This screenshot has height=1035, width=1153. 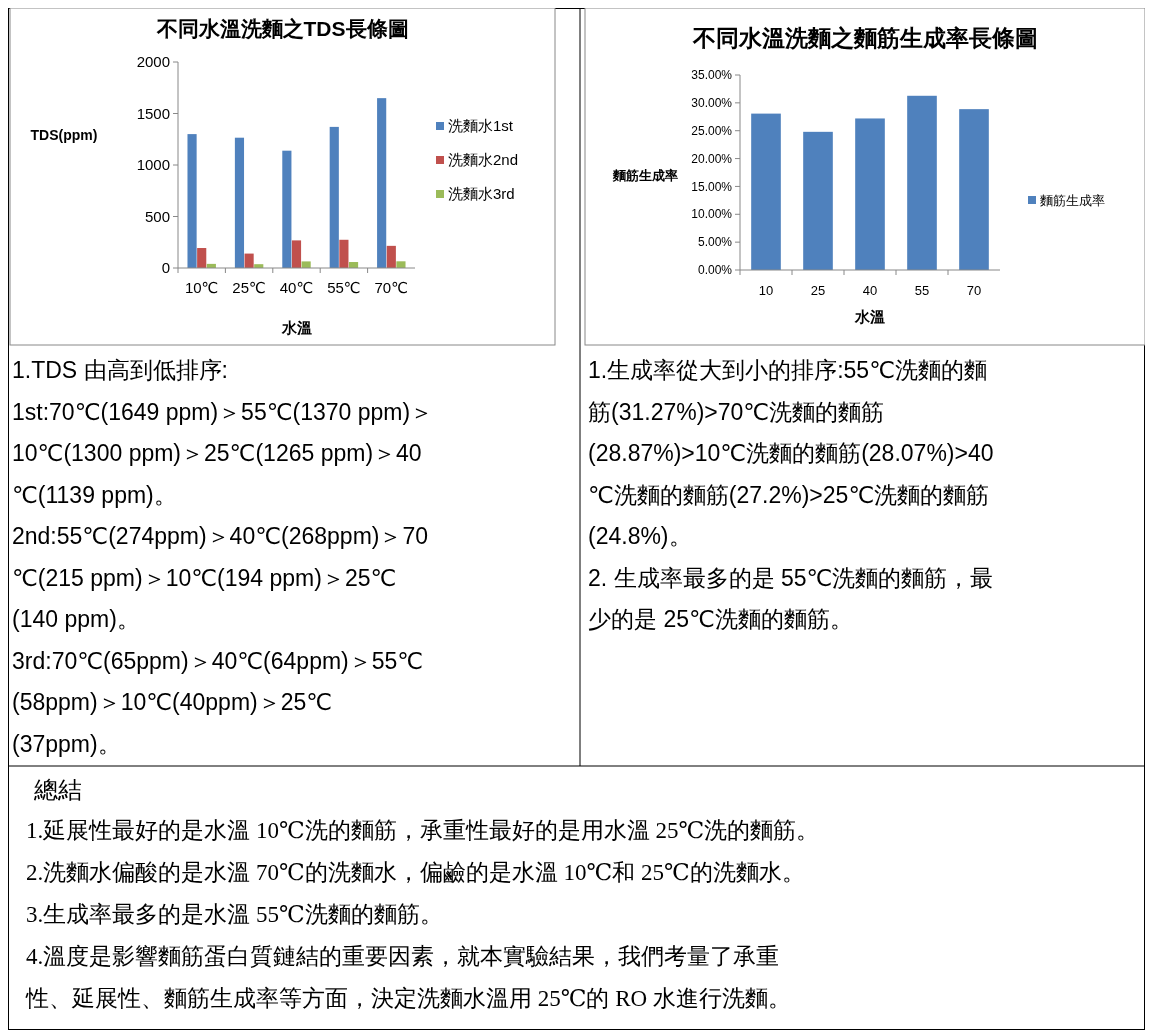 I want to click on x-tick-label: 10, so click(x=766, y=290).